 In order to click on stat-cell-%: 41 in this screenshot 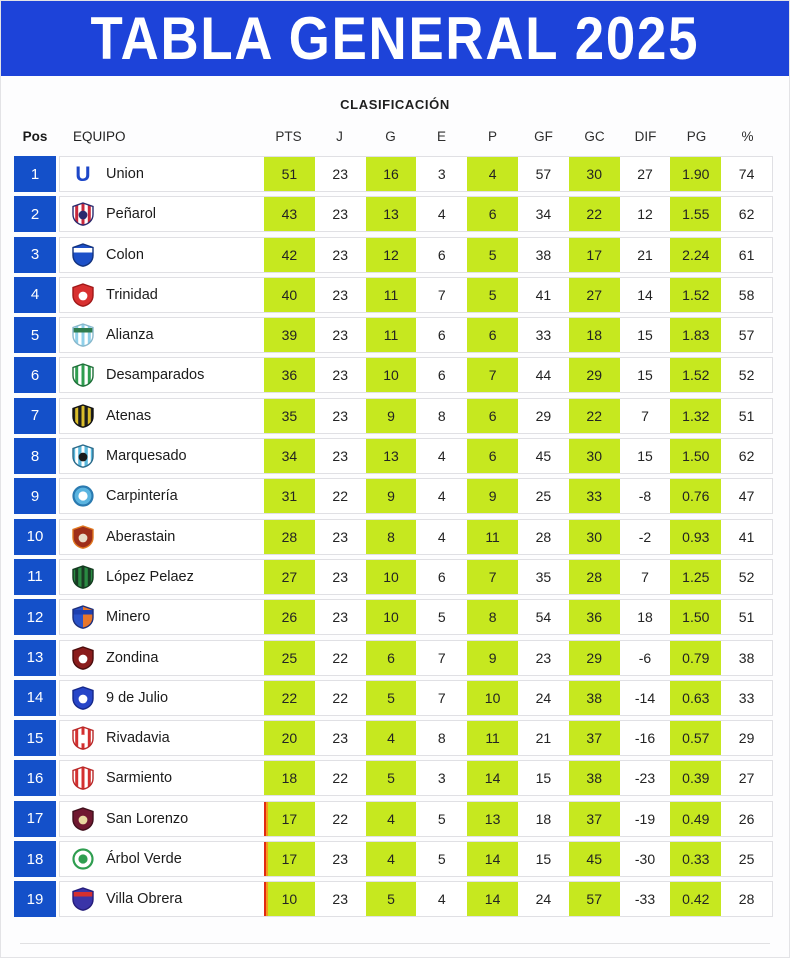, I will do `click(746, 536)`.